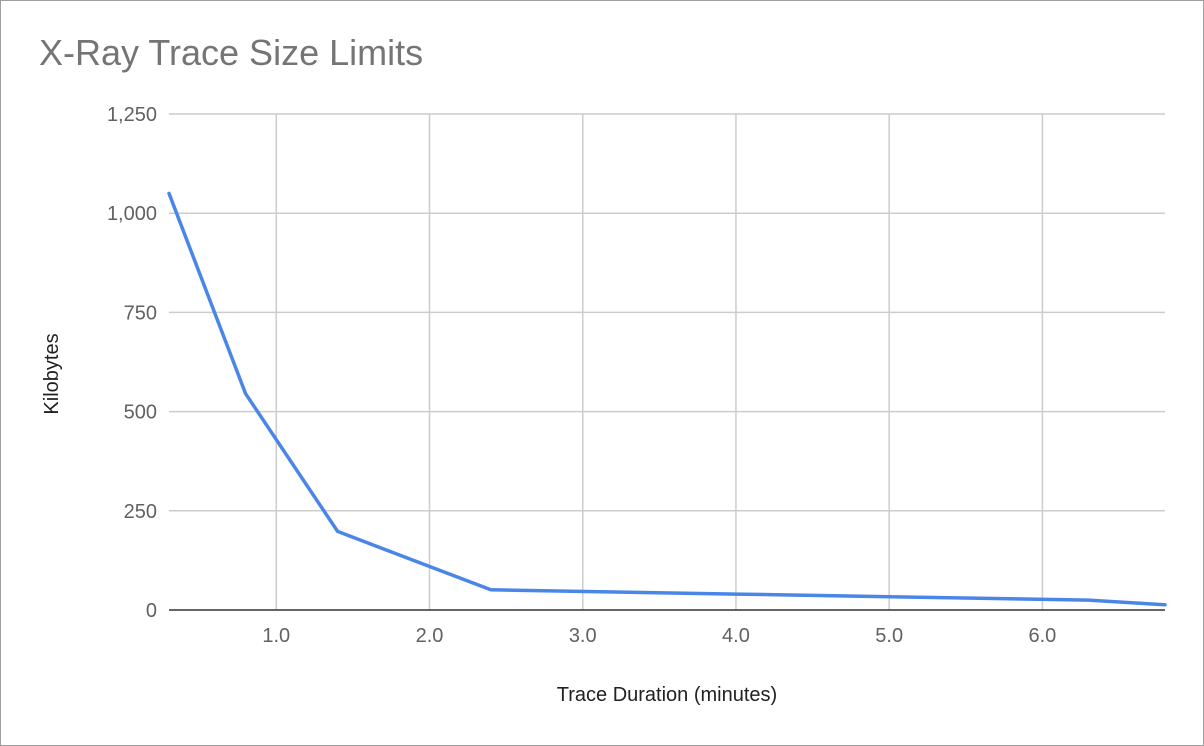 The height and width of the screenshot is (746, 1204). I want to click on chart-title: X-Ray Trace Size Limits, so click(231, 52).